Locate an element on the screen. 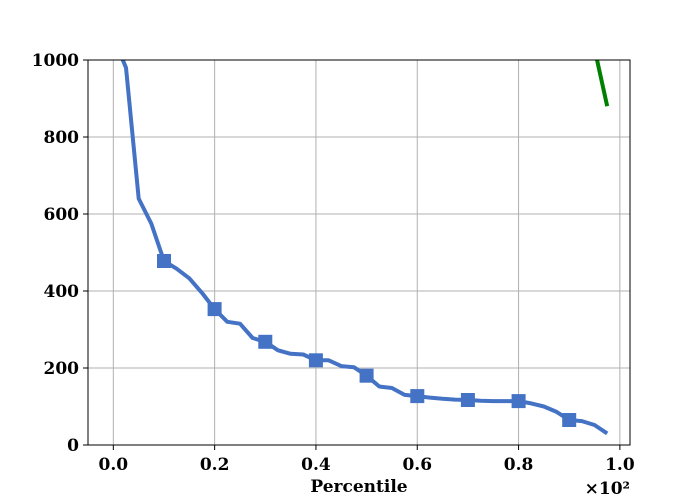 The image size is (700, 500). x-axis-label: Percentile is located at coordinates (358, 487).